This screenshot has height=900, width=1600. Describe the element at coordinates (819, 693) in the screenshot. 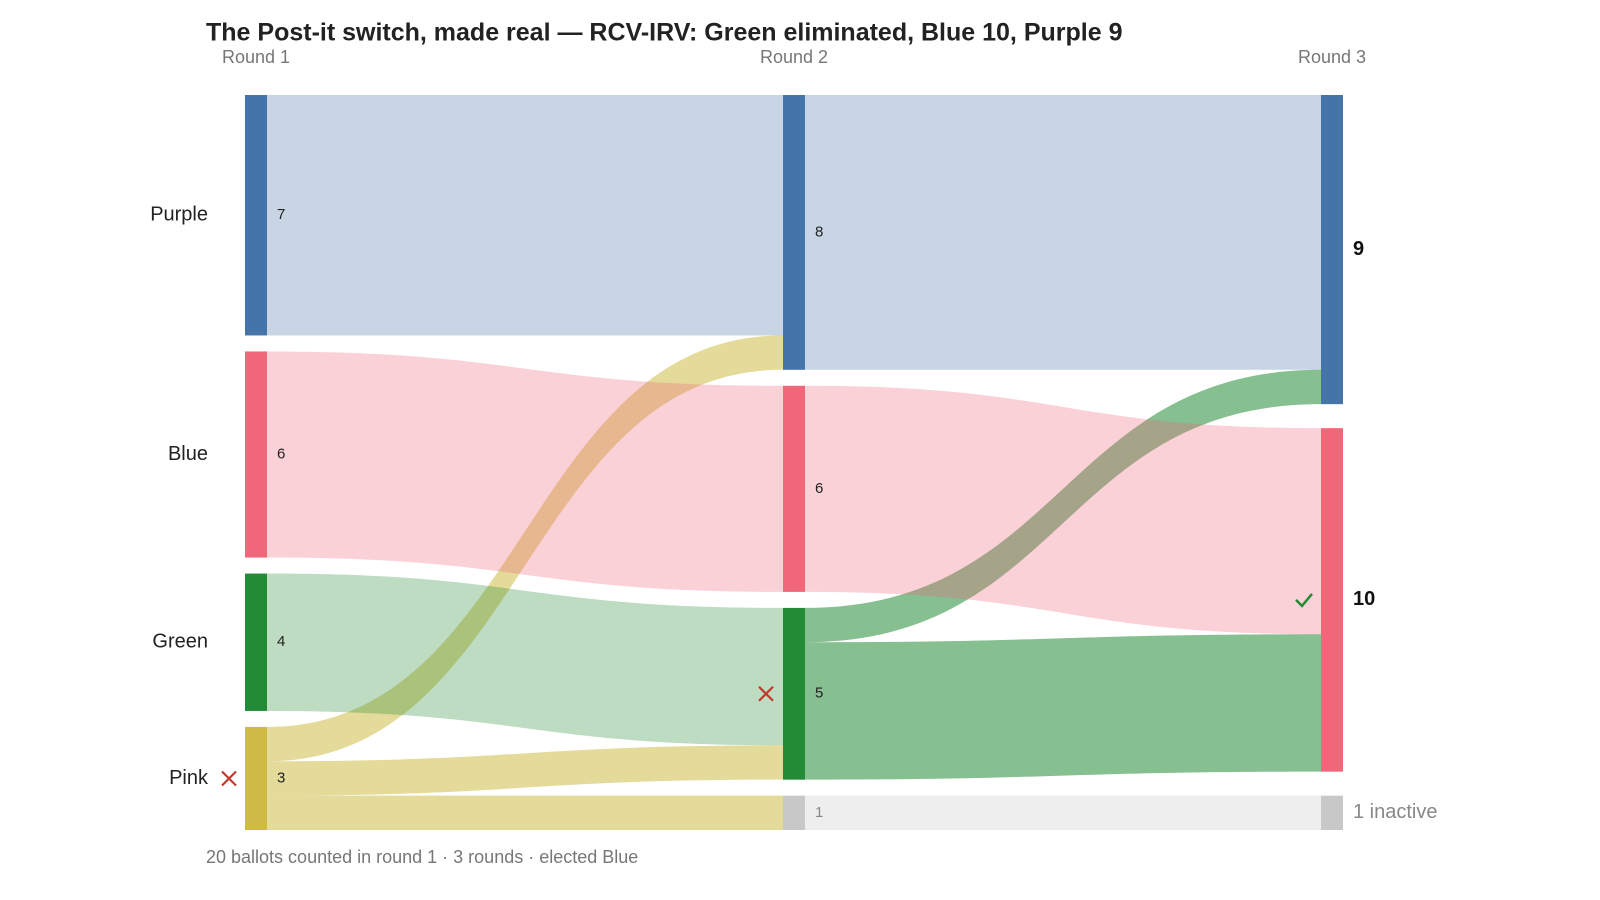

I see `node-value: 5` at that location.